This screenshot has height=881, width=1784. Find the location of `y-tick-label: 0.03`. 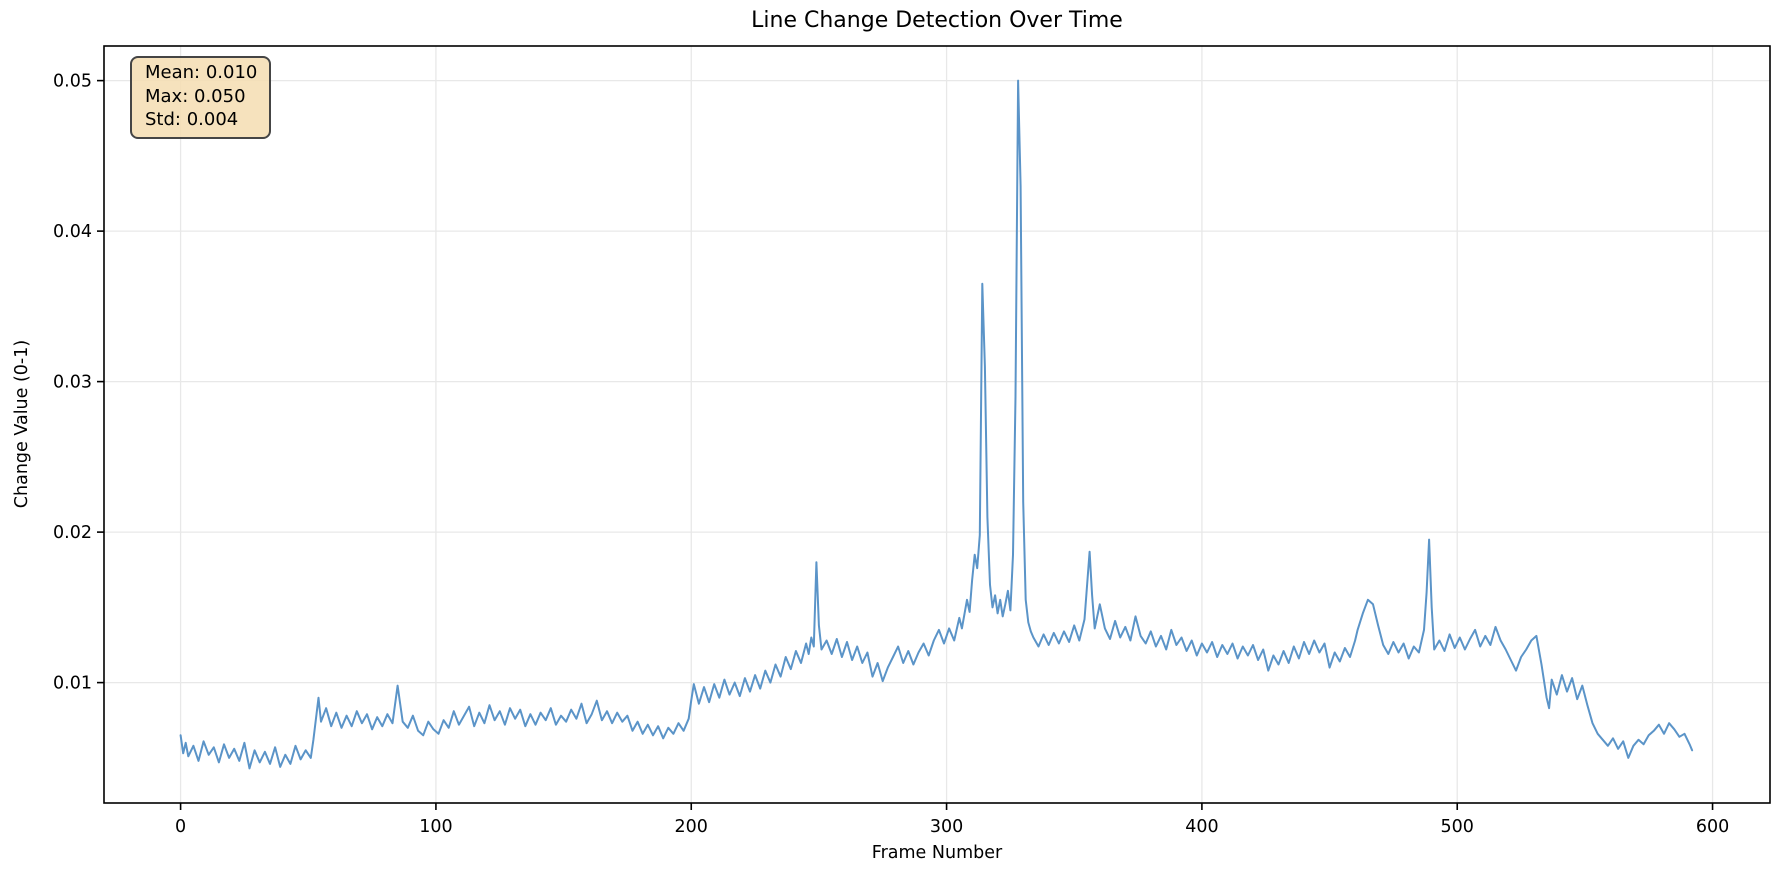

y-tick-label: 0.03 is located at coordinates (72, 383).